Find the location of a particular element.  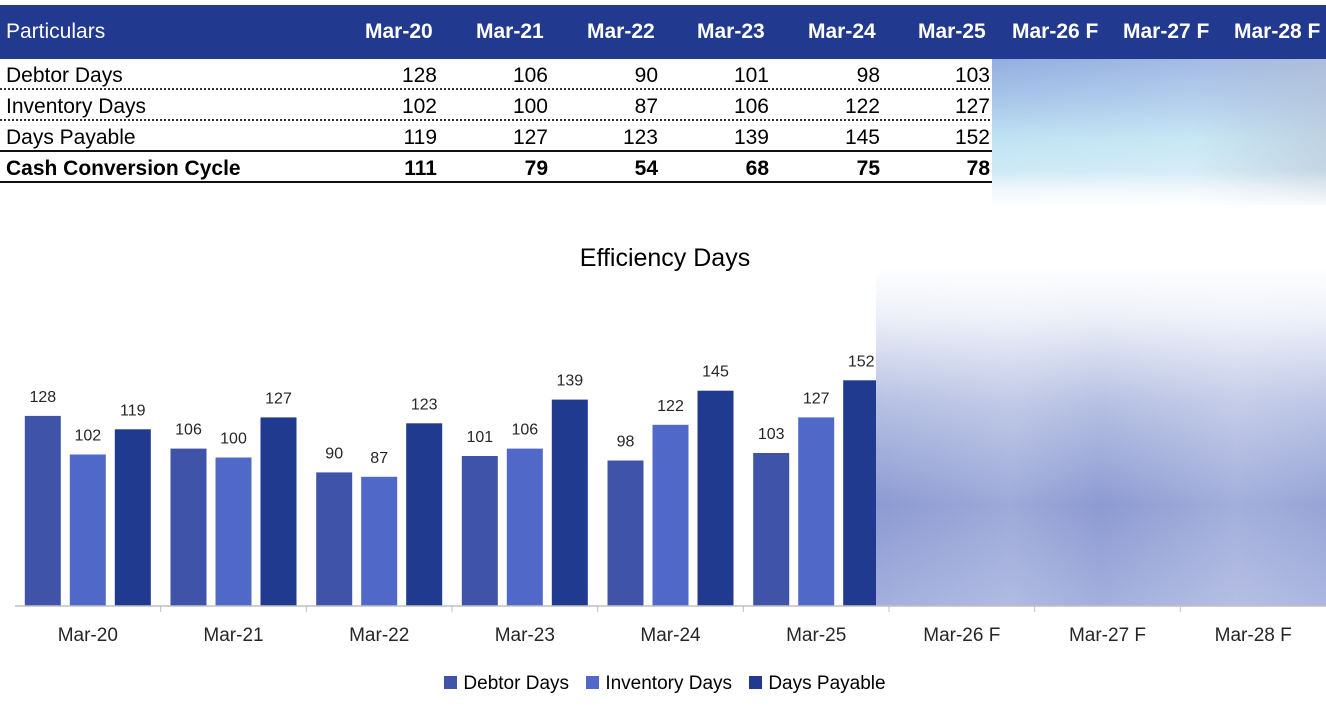

row-label: Days Payable is located at coordinates (71, 137).